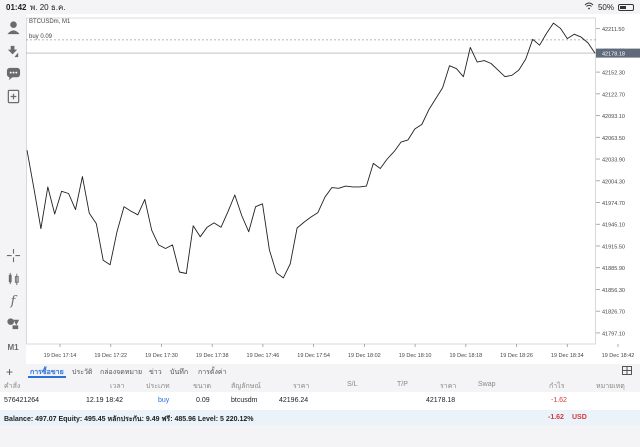 Image resolution: width=640 pixels, height=447 pixels. Describe the element at coordinates (613, 117) in the screenshot. I see `price-axis-label: 42093.10` at that location.